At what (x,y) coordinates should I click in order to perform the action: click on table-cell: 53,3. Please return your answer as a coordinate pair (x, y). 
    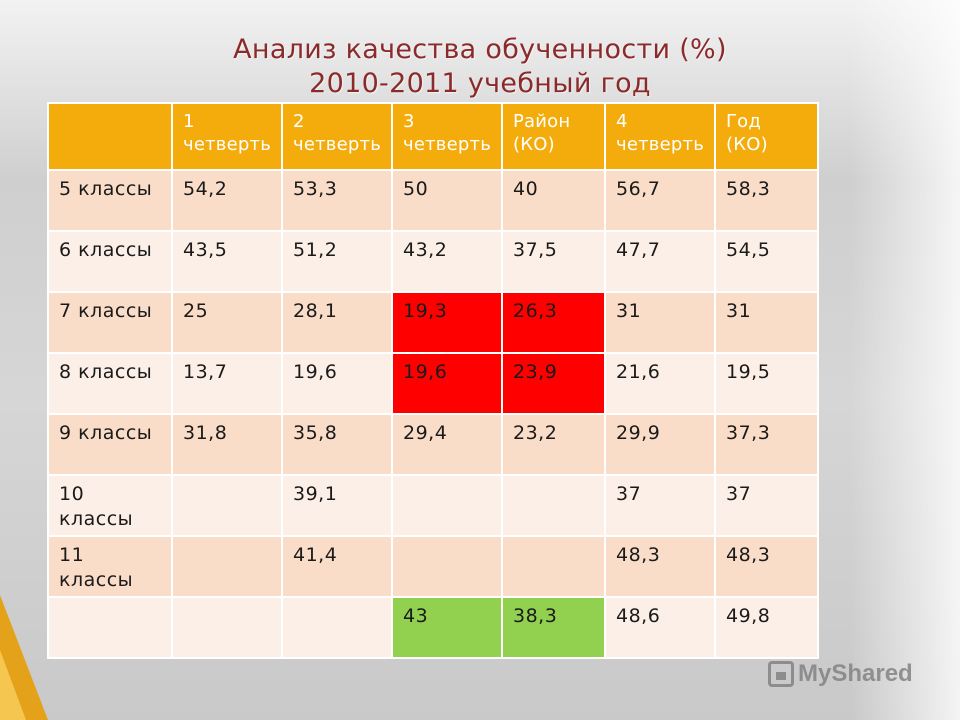
    Looking at the image, I should click on (337, 200).